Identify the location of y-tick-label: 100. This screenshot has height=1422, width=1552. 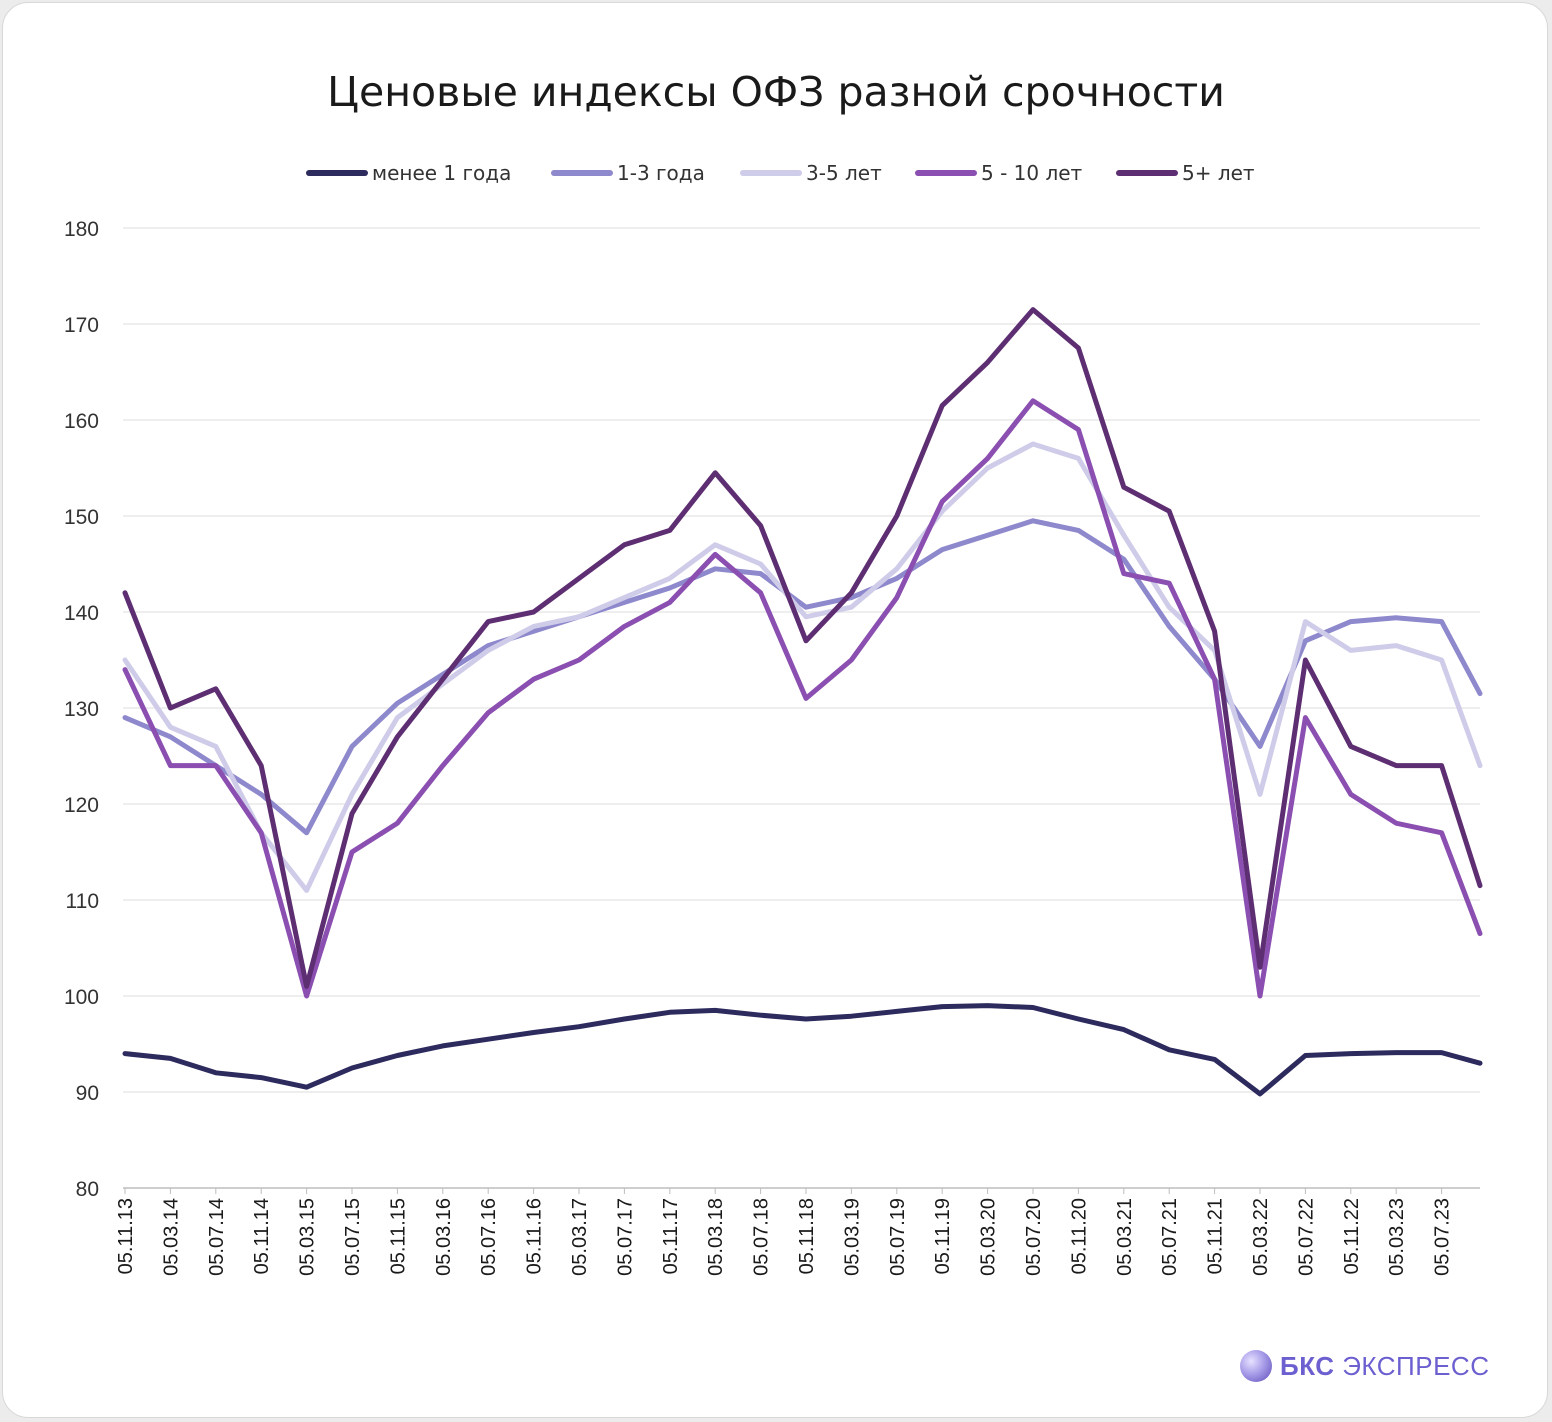
(81, 997).